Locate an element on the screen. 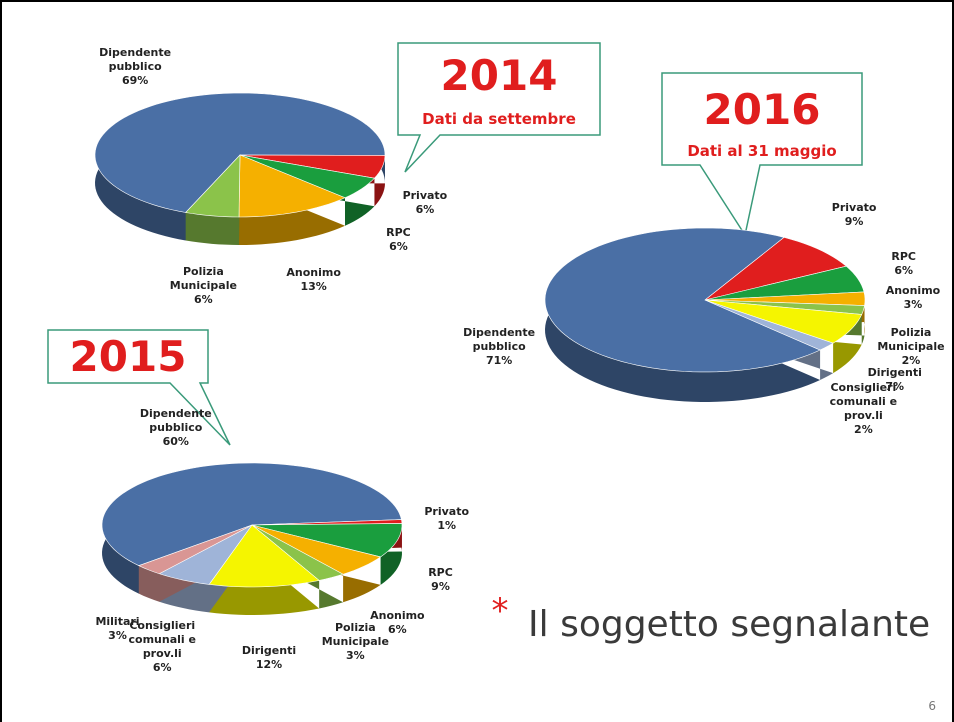 This screenshot has width=954, height=722. slice-label: Polizia Municipale 6% is located at coordinates (203, 286).